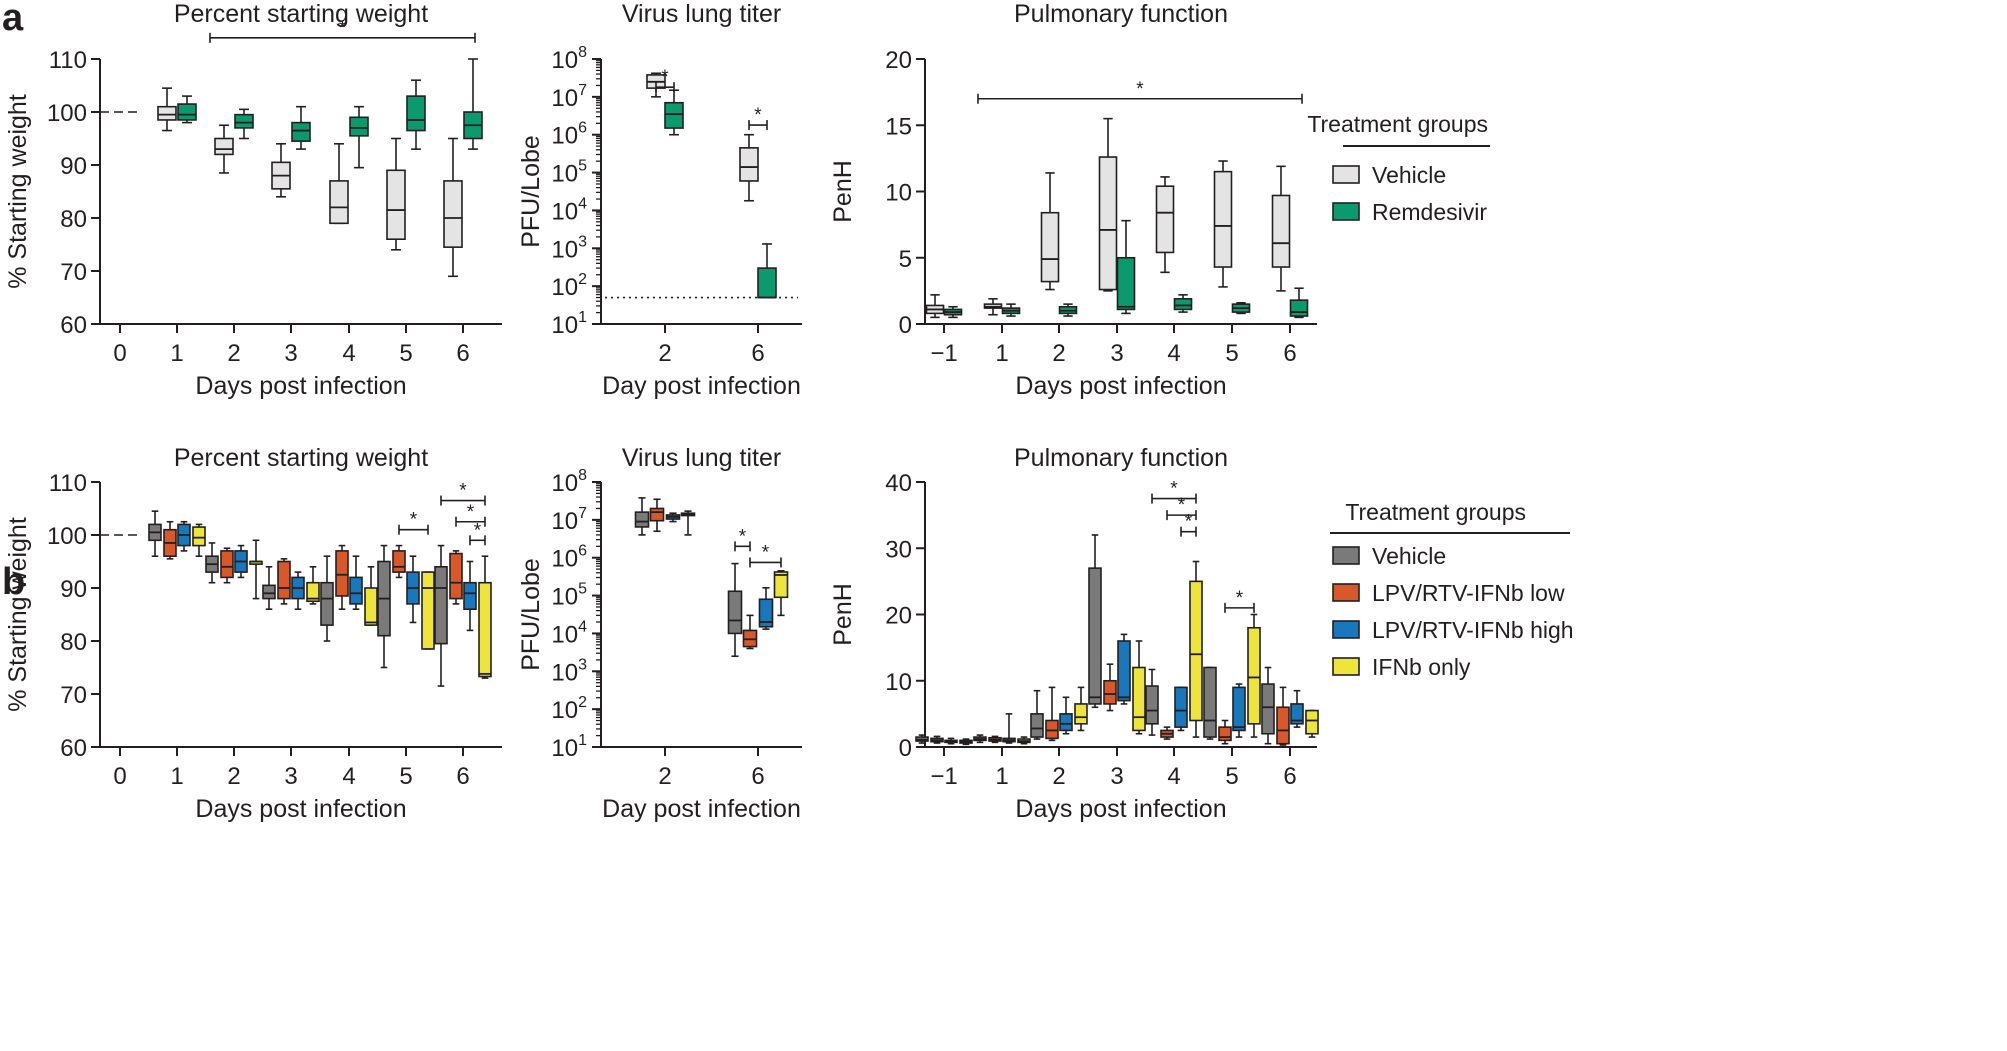  Describe the element at coordinates (531, 191) in the screenshot. I see `y-axis-label: PFU/Lobe` at that location.